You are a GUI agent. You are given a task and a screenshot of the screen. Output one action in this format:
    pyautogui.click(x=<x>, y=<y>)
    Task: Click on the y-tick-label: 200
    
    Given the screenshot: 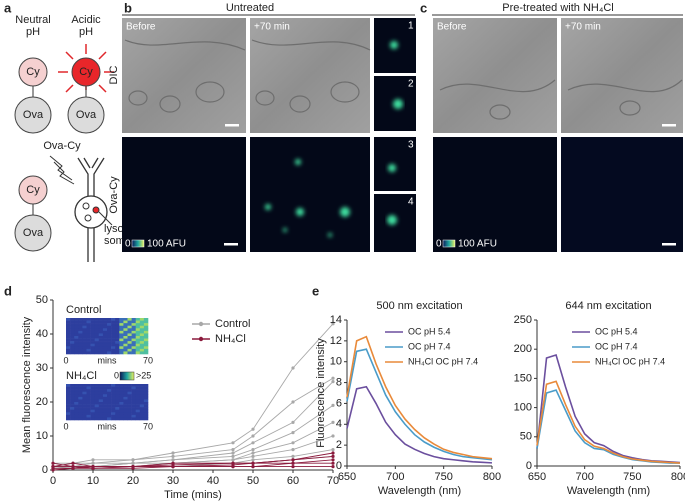 What is the action you would take?
    pyautogui.click(x=523, y=349)
    